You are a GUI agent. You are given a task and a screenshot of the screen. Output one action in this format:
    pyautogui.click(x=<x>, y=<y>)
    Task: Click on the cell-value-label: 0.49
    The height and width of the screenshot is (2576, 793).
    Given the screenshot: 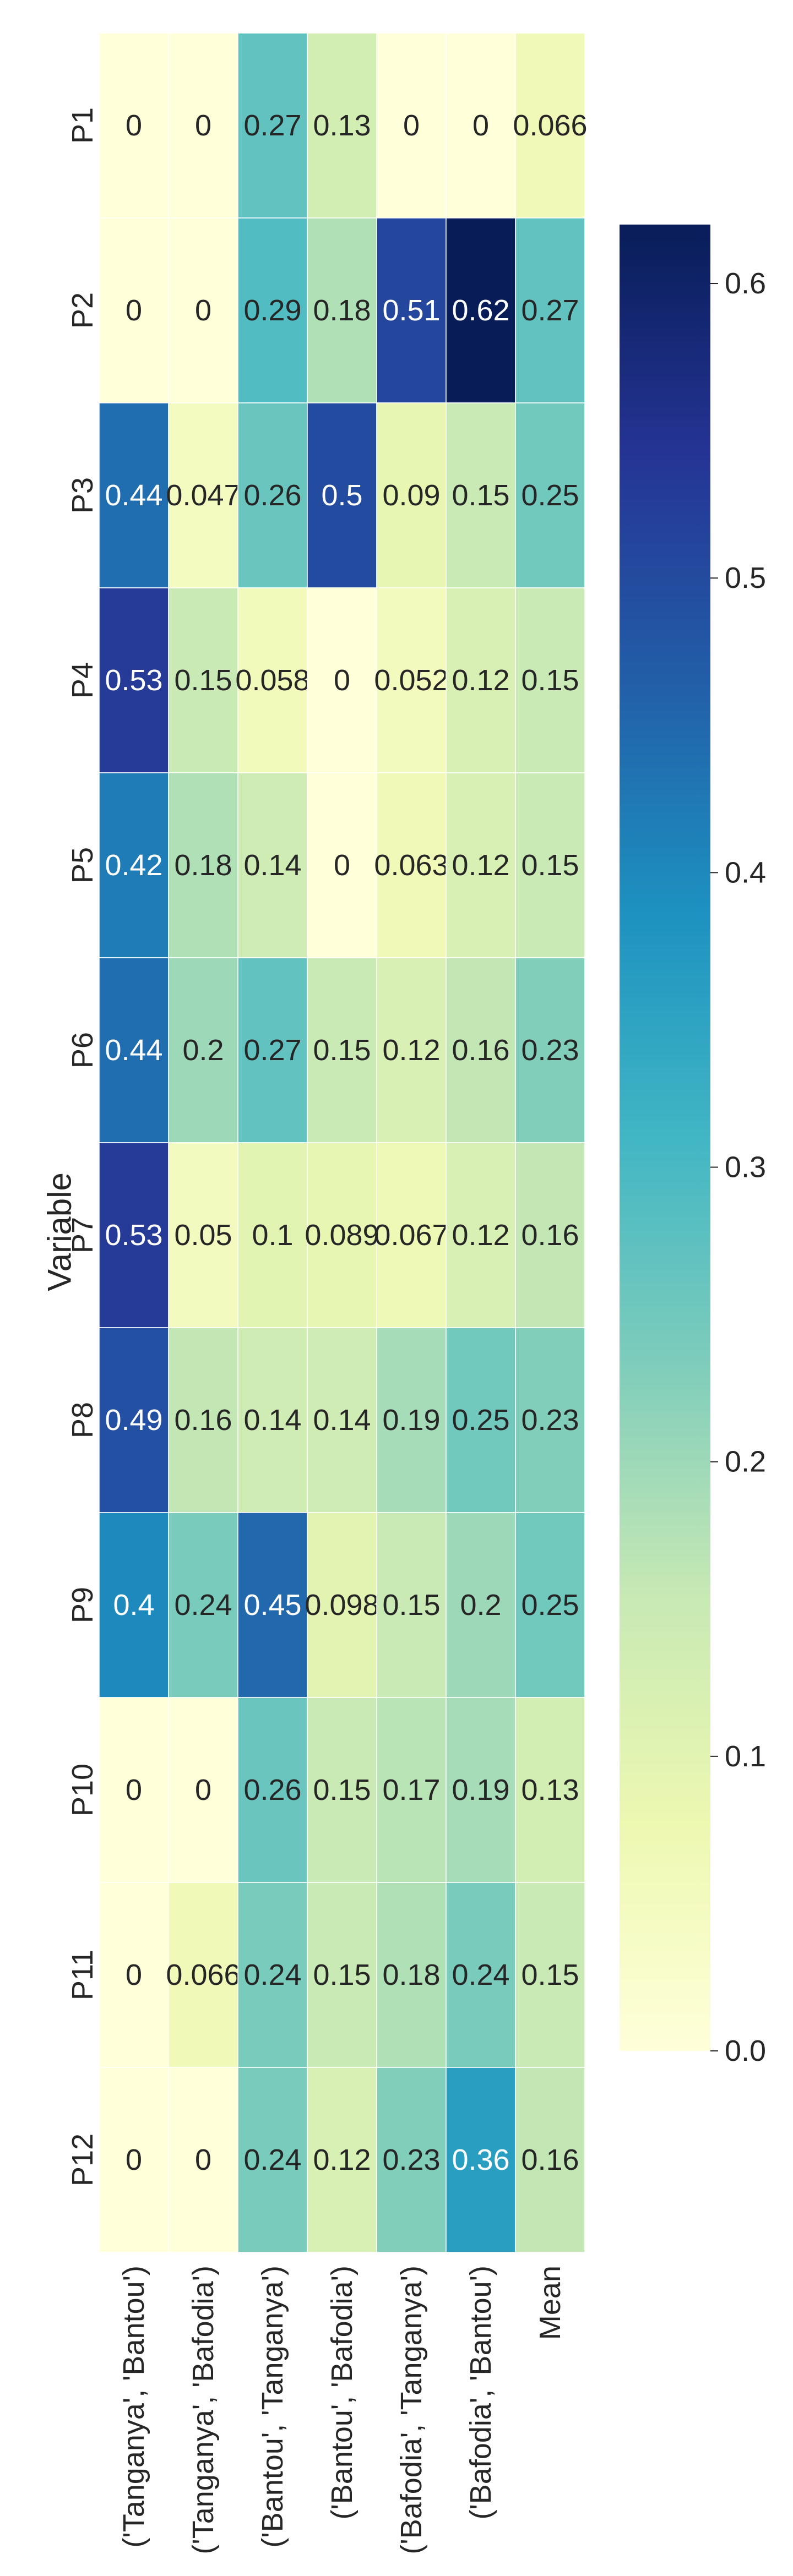 What is the action you would take?
    pyautogui.click(x=133, y=1421)
    